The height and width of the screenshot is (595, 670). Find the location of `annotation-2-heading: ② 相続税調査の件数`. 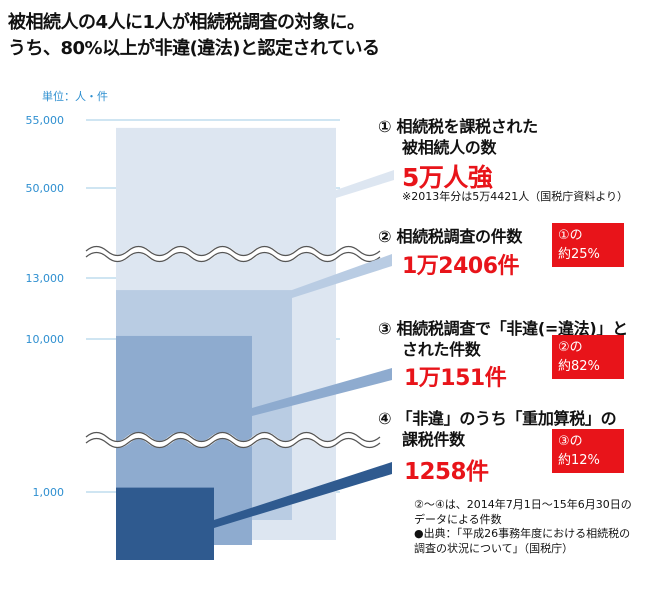

annotation-2-heading: ② 相続税調査の件数 is located at coordinates (450, 236).